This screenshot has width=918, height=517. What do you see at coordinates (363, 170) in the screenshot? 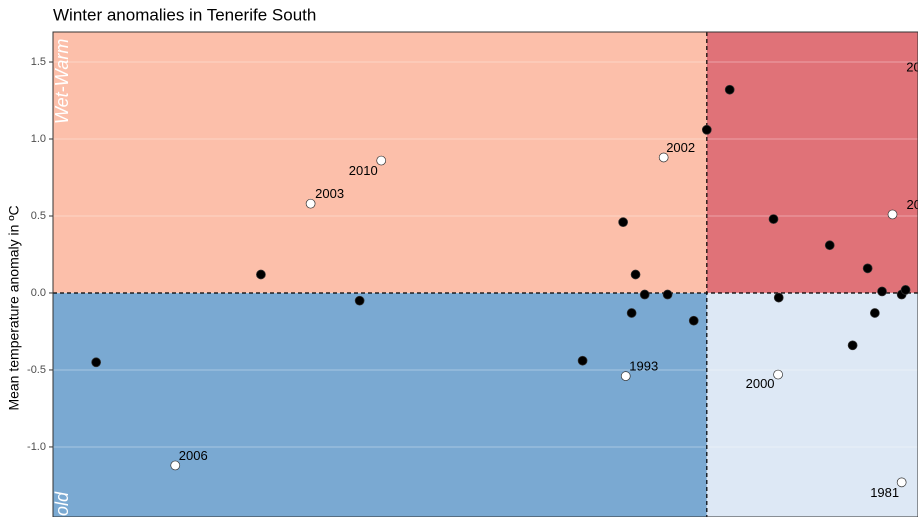
I see `point-label: 2010` at bounding box center [363, 170].